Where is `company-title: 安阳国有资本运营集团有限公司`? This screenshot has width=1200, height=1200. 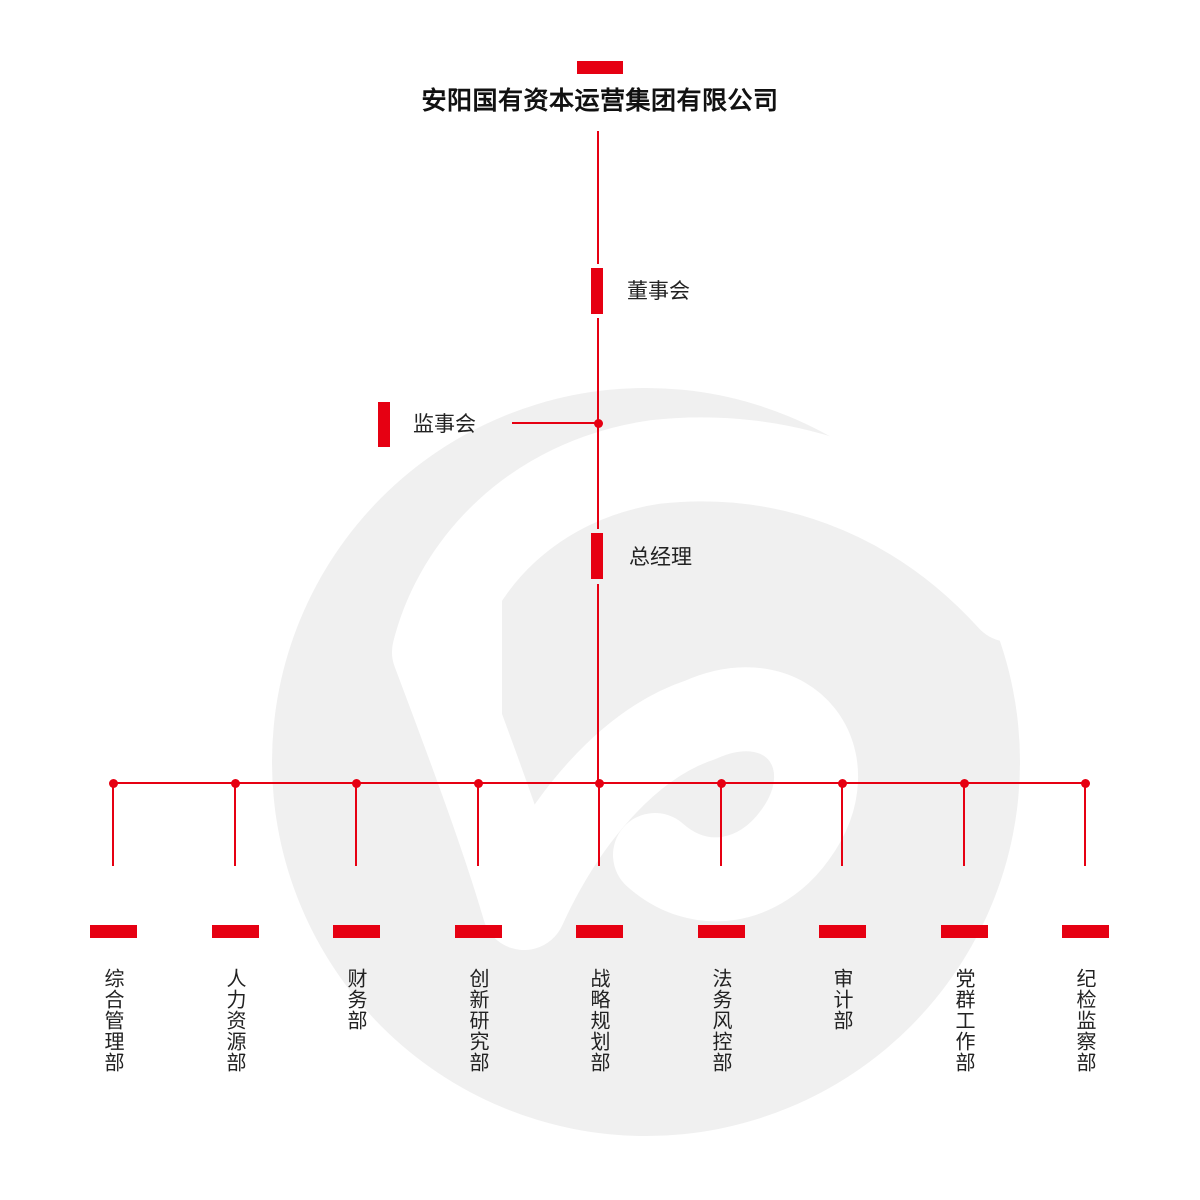
company-title: 安阳国有资本运营集团有限公司 is located at coordinates (600, 100).